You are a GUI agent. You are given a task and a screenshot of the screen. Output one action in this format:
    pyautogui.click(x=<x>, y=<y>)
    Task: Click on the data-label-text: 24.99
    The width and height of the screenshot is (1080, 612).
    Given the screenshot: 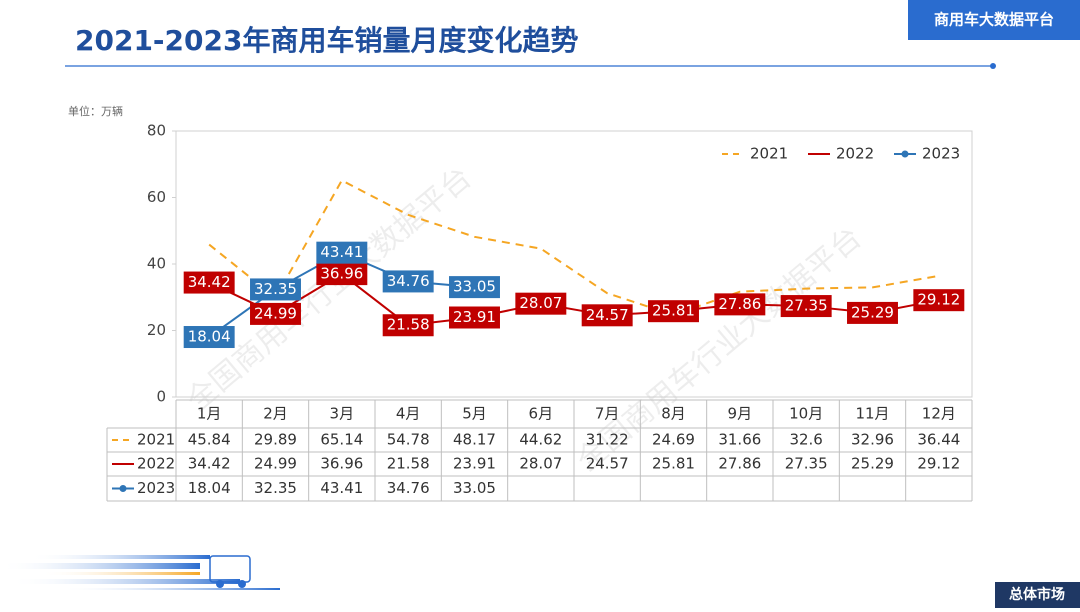 What is the action you would take?
    pyautogui.click(x=275, y=313)
    